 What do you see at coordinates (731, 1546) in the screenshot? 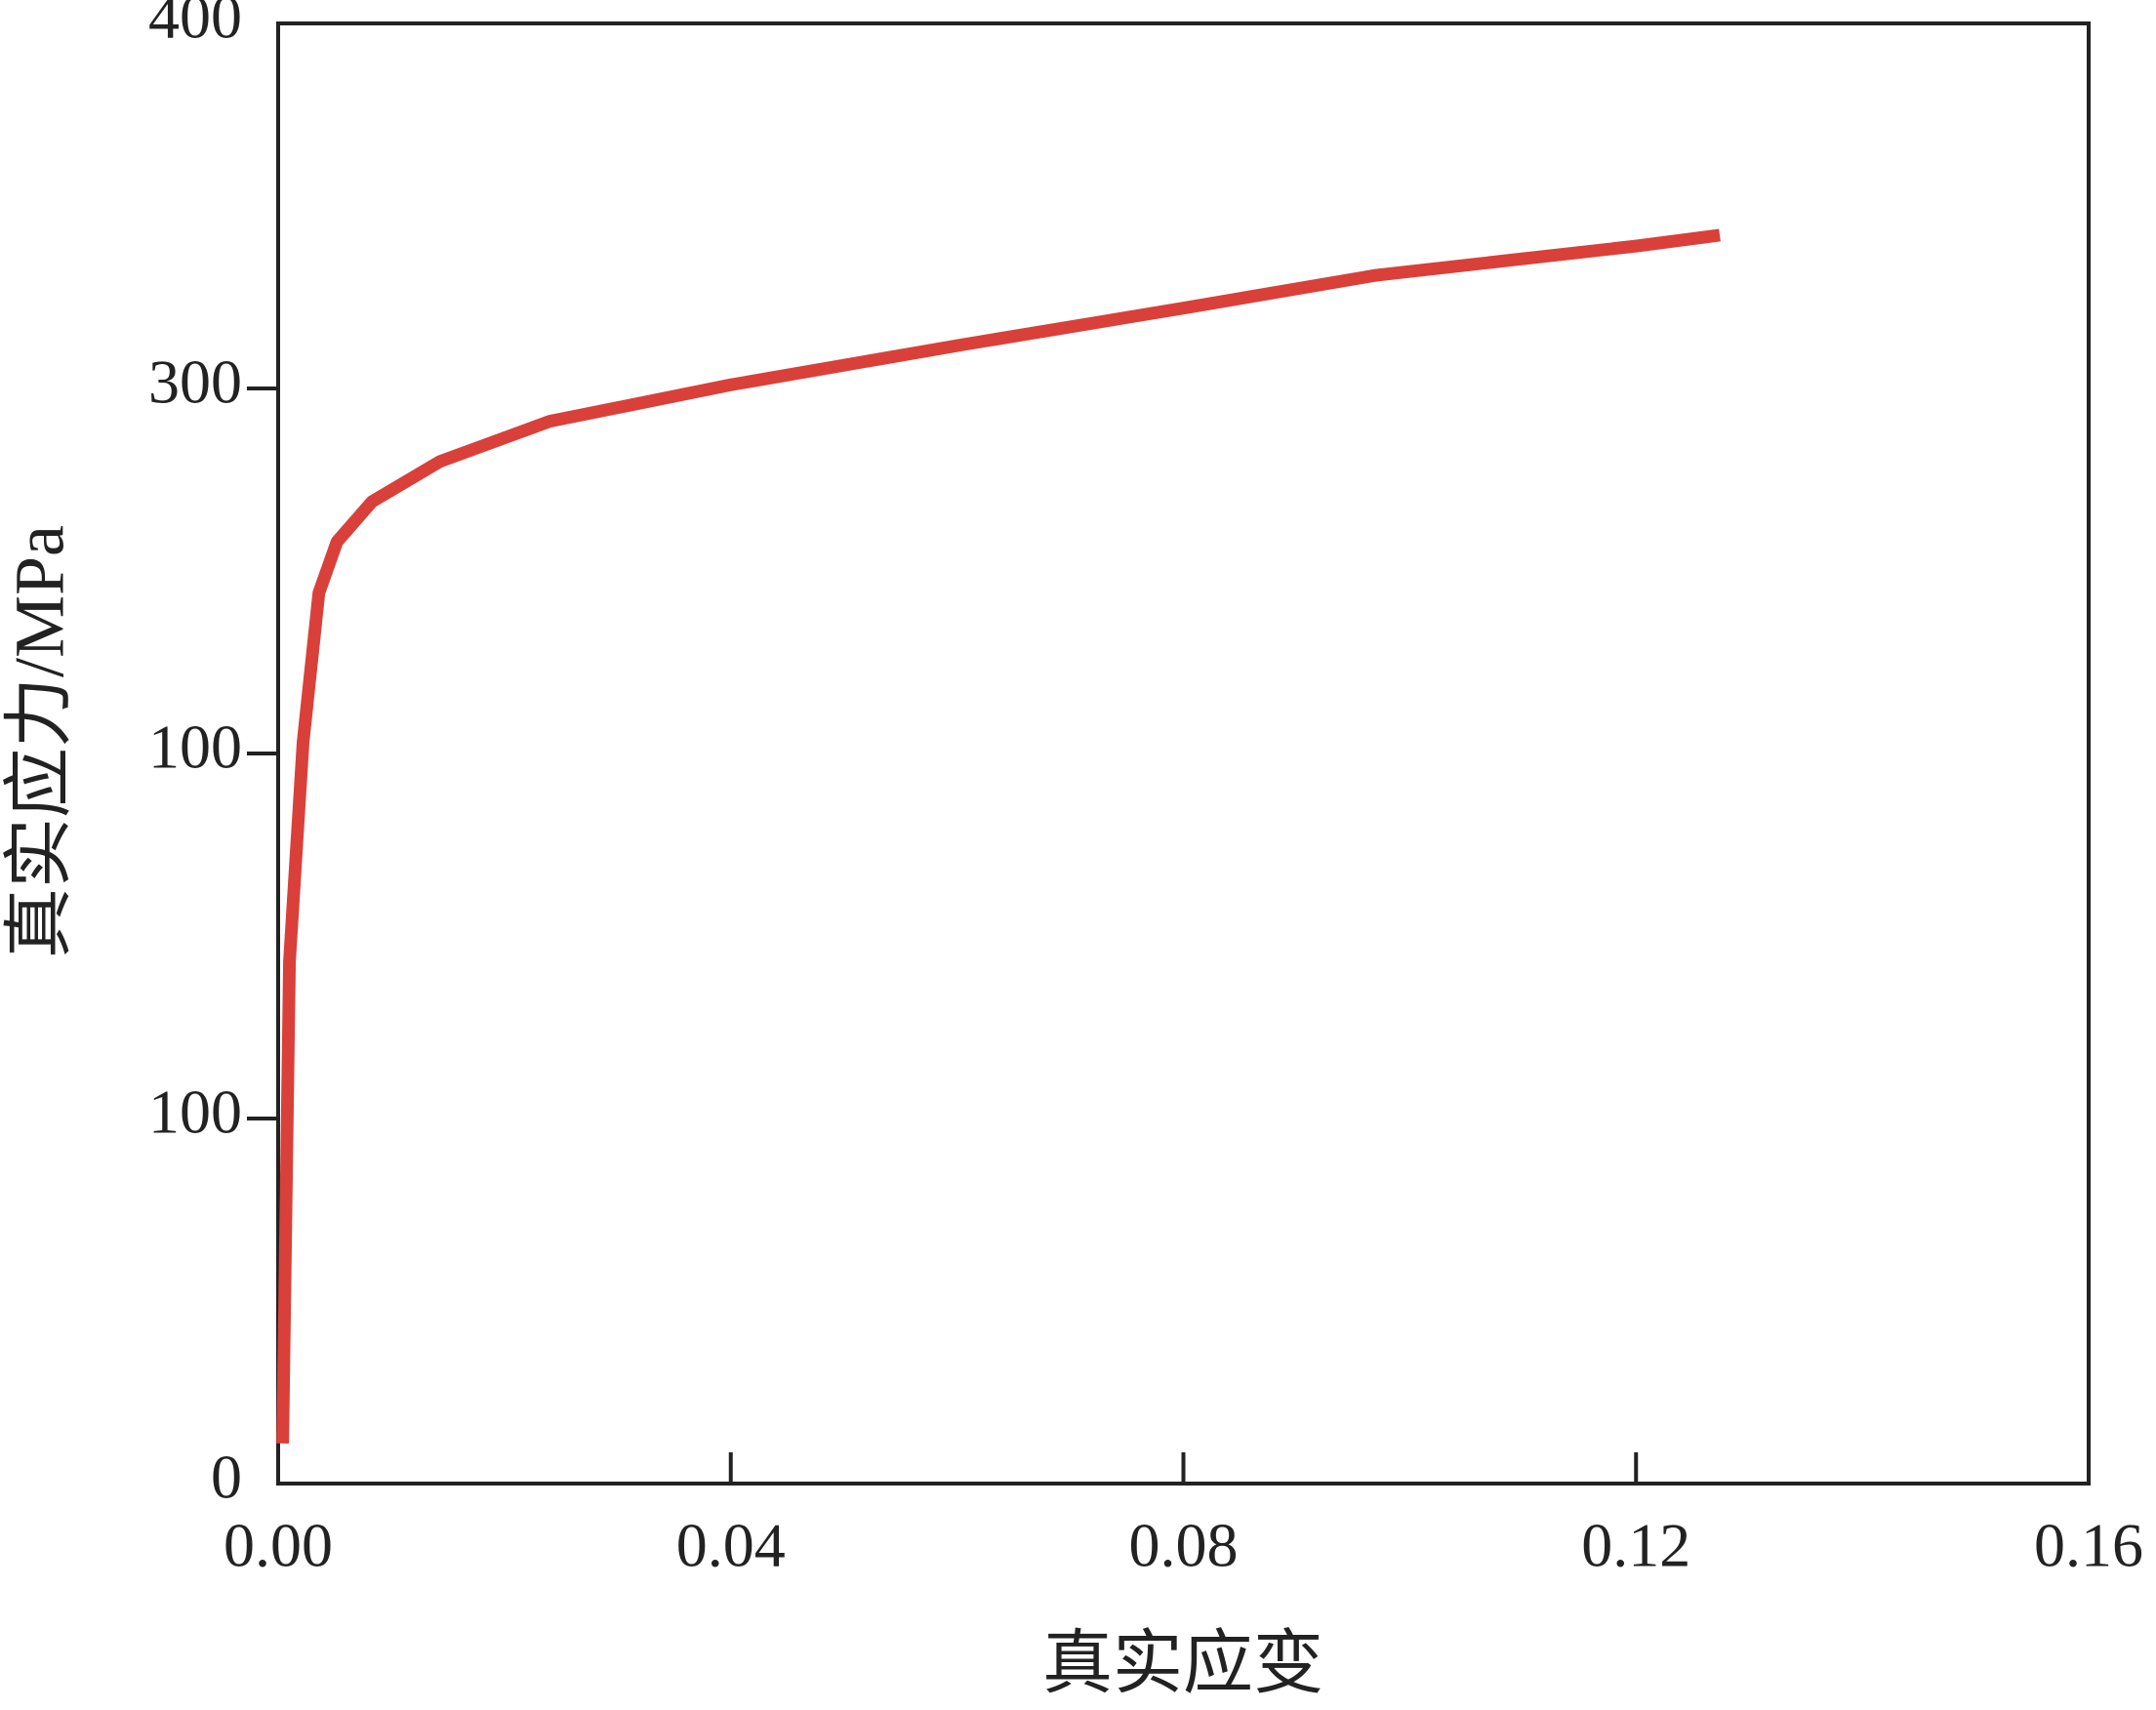
I see `x-tick-label: 0.04` at bounding box center [731, 1546].